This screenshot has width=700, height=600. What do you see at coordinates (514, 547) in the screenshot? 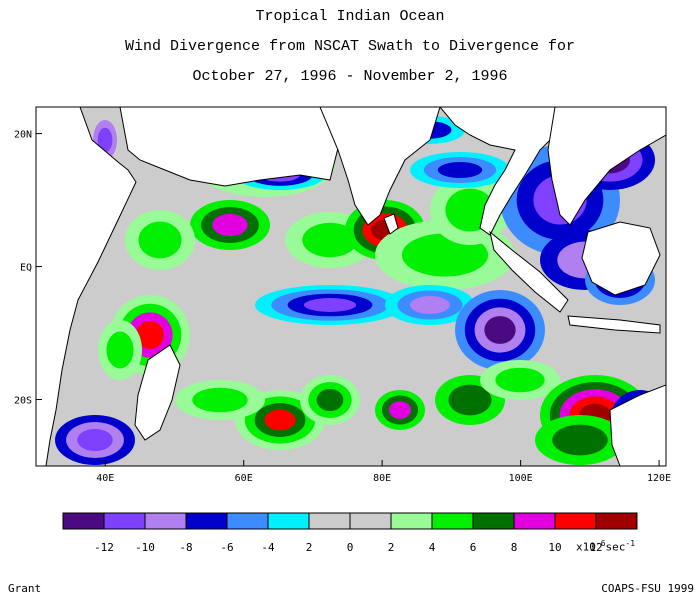
I see `colorbar-tick-label: 8` at bounding box center [514, 547].